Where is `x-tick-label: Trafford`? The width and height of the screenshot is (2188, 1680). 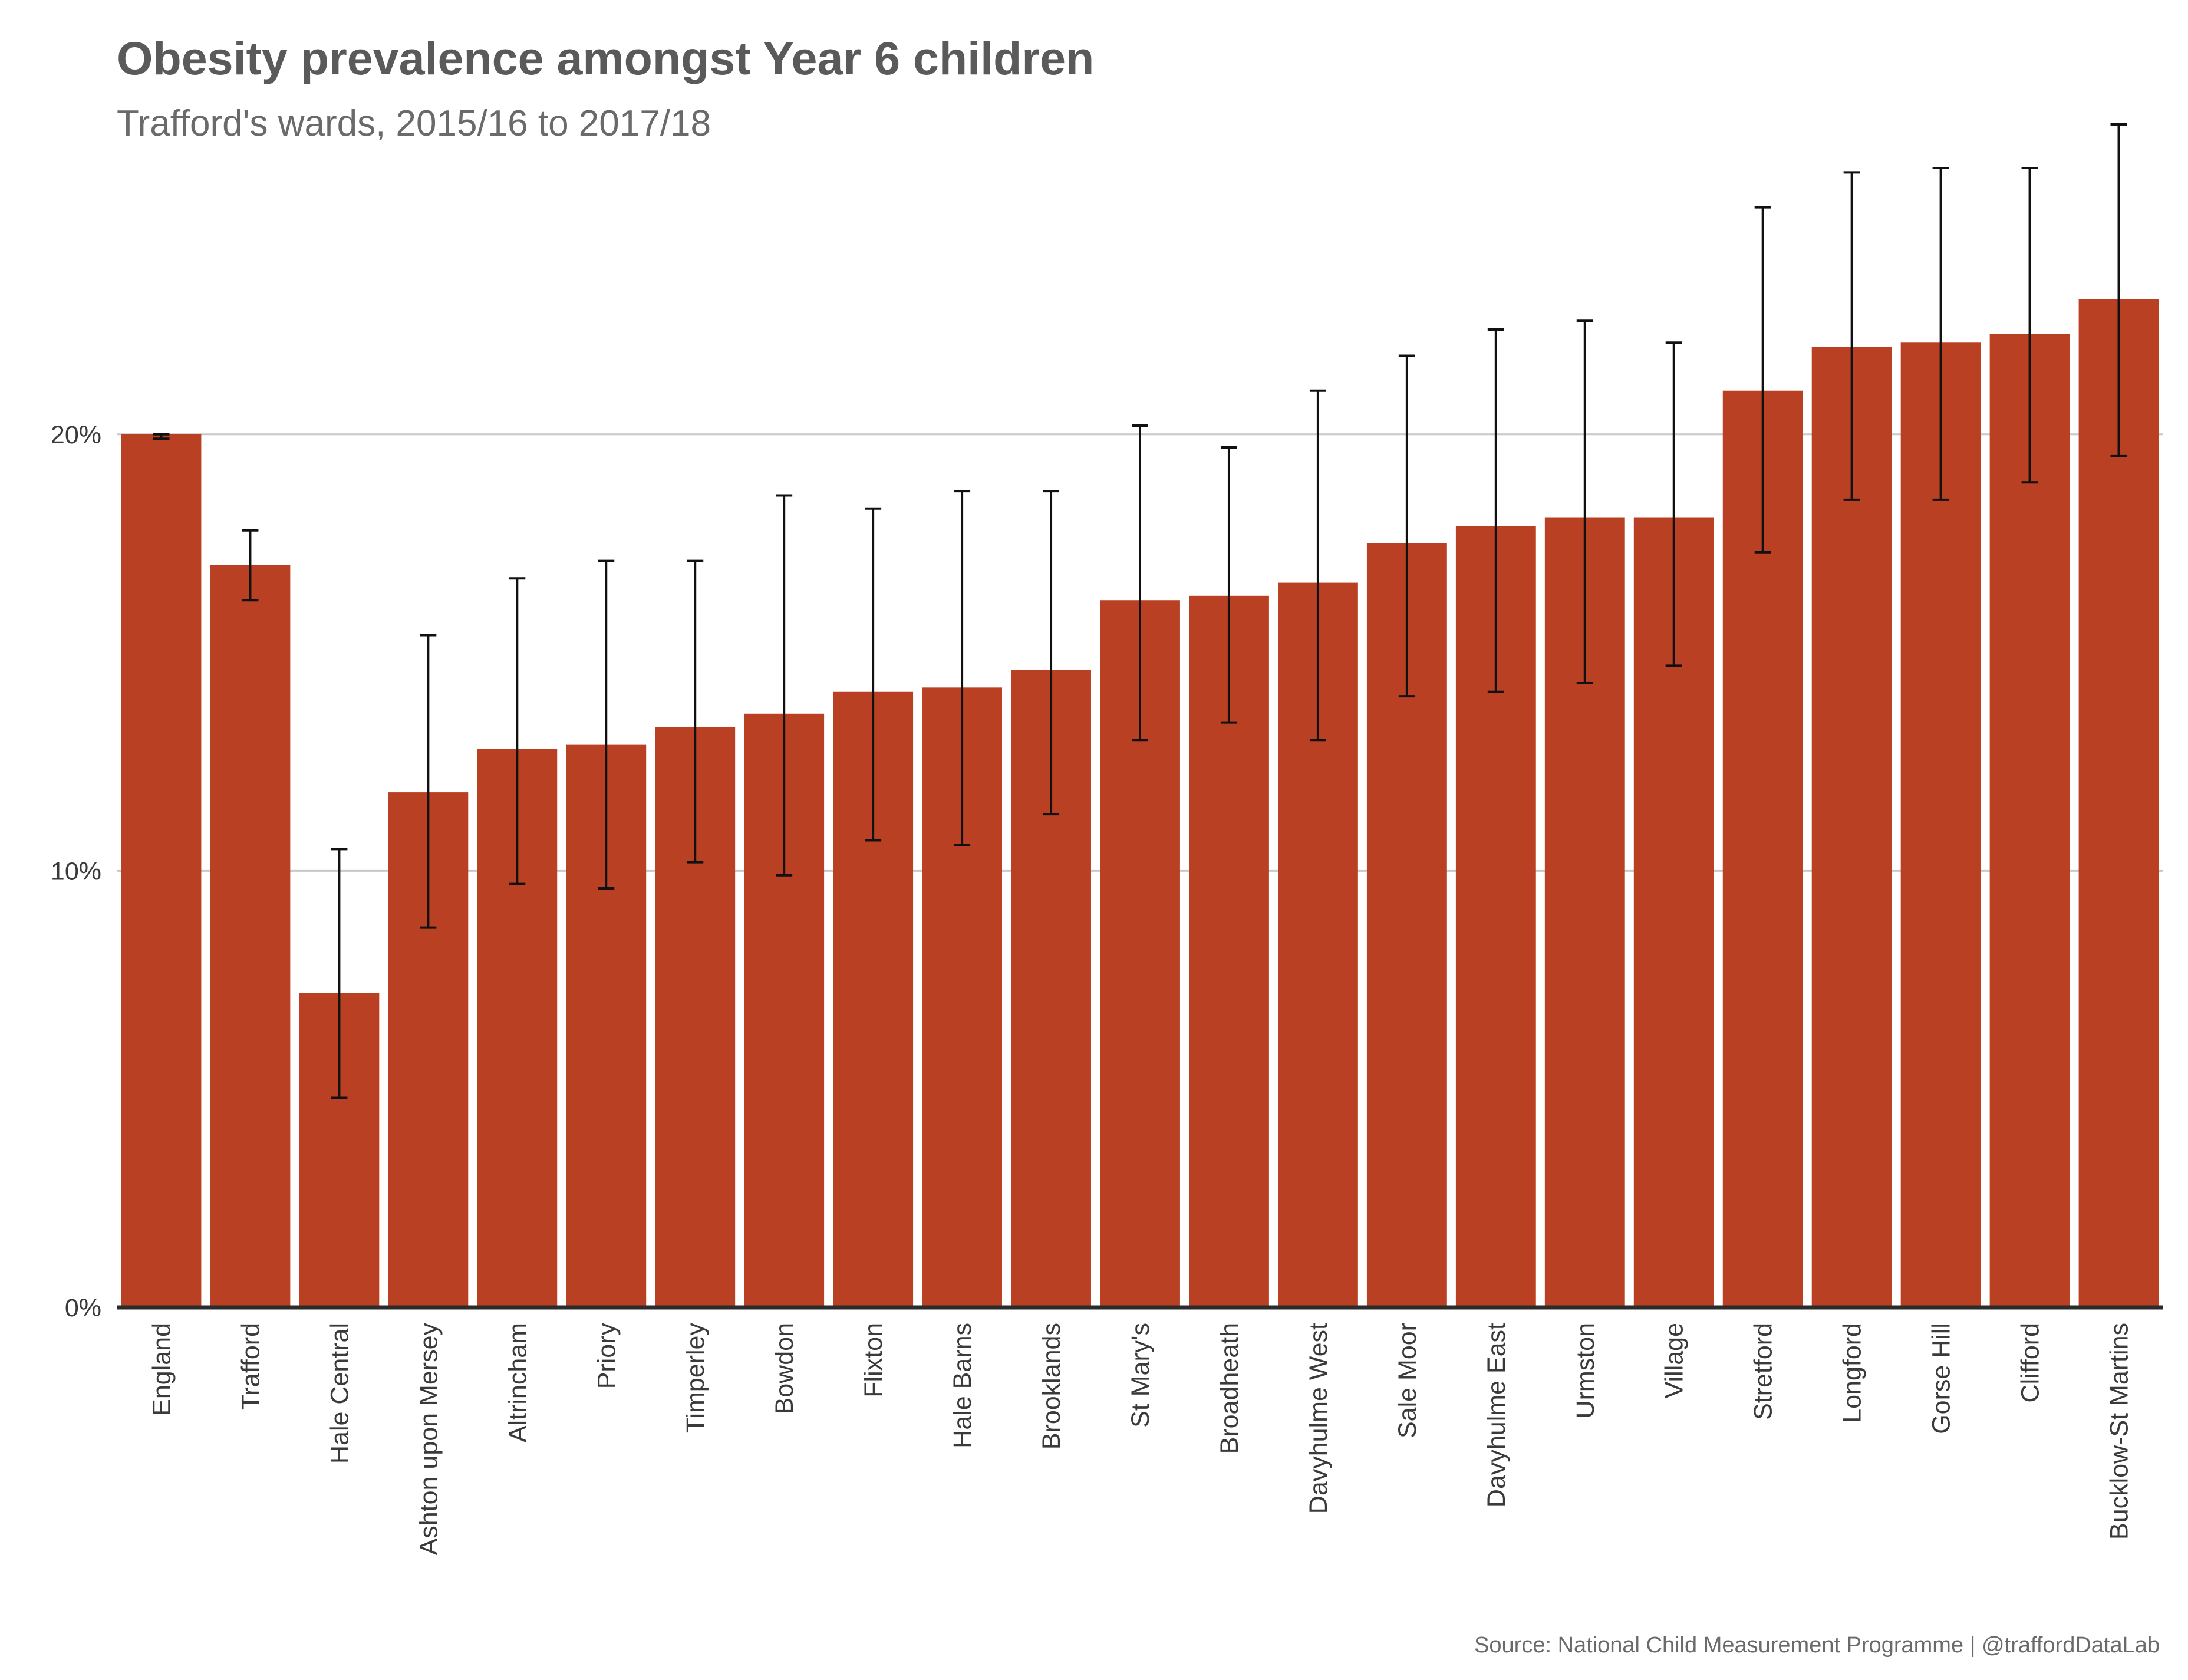 x-tick-label: Trafford is located at coordinates (250, 1366).